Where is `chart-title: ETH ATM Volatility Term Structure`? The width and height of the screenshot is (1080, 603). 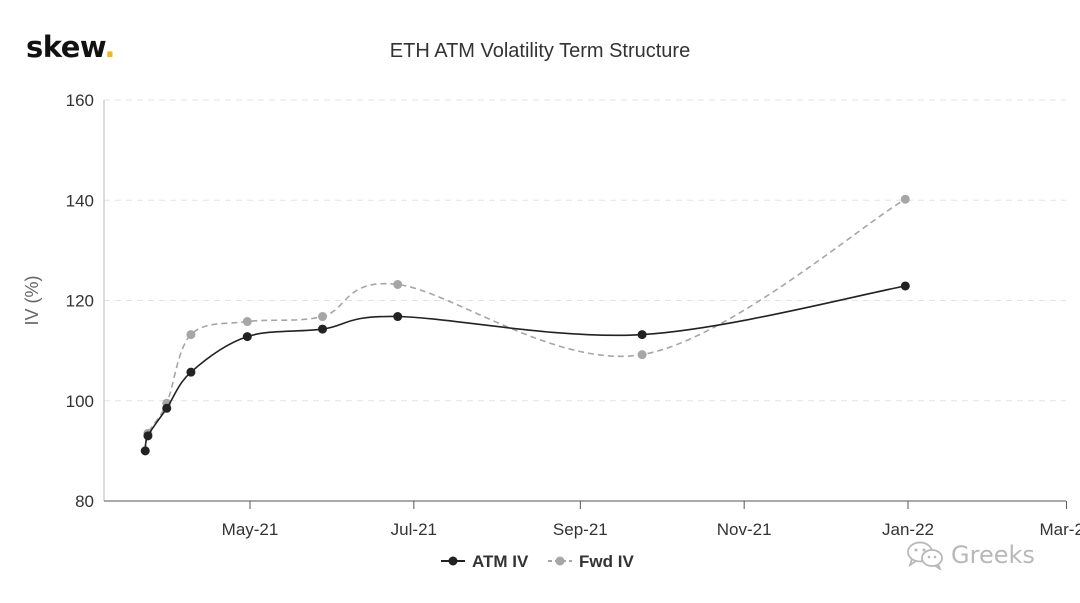 chart-title: ETH ATM Volatility Term Structure is located at coordinates (540, 51).